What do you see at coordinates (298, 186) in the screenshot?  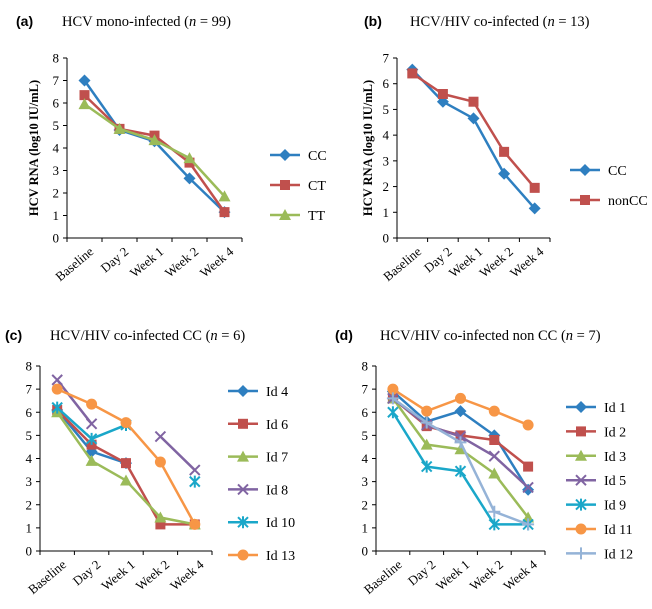 I see `legend-item: CT` at bounding box center [298, 186].